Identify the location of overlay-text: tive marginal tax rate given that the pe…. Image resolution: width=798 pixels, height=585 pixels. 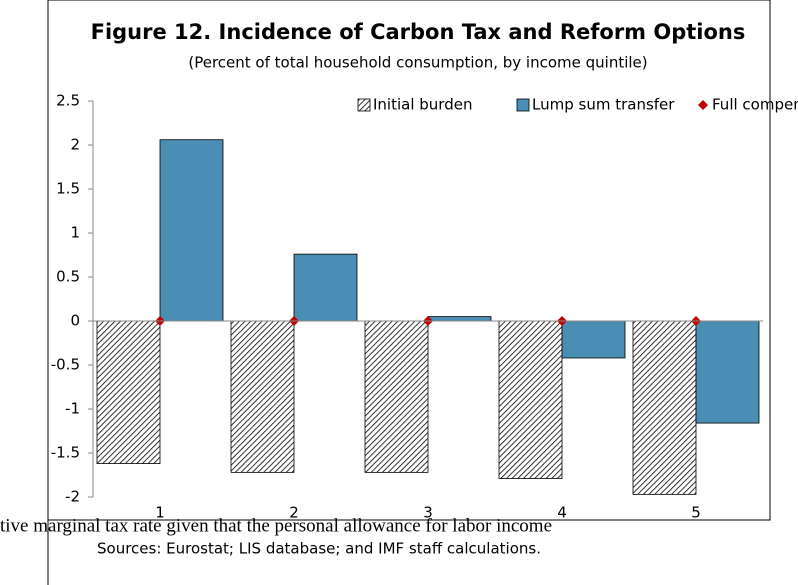
(276, 525).